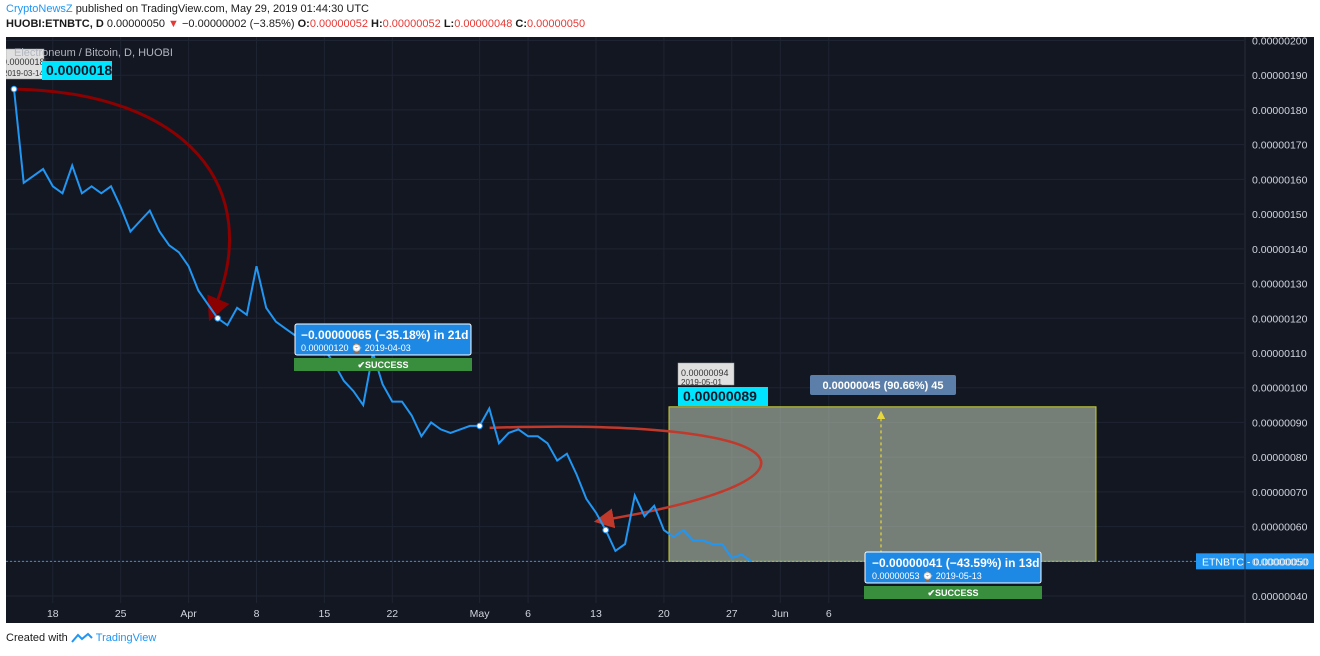 The width and height of the screenshot is (1320, 656). I want to click on price-range-box, so click(882, 484).